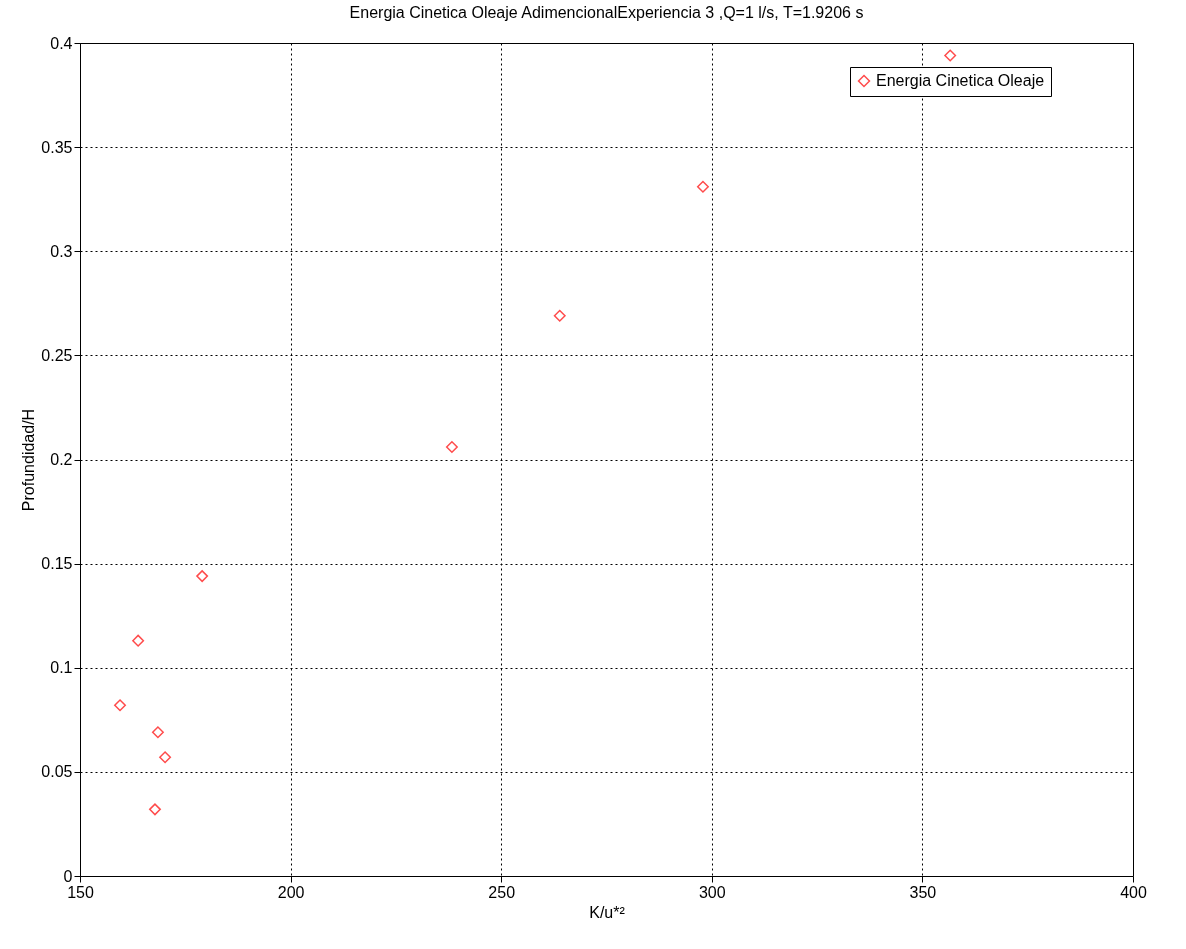 The width and height of the screenshot is (1186, 949). What do you see at coordinates (57, 147) in the screenshot?
I see `y-tick-label: 0.35` at bounding box center [57, 147].